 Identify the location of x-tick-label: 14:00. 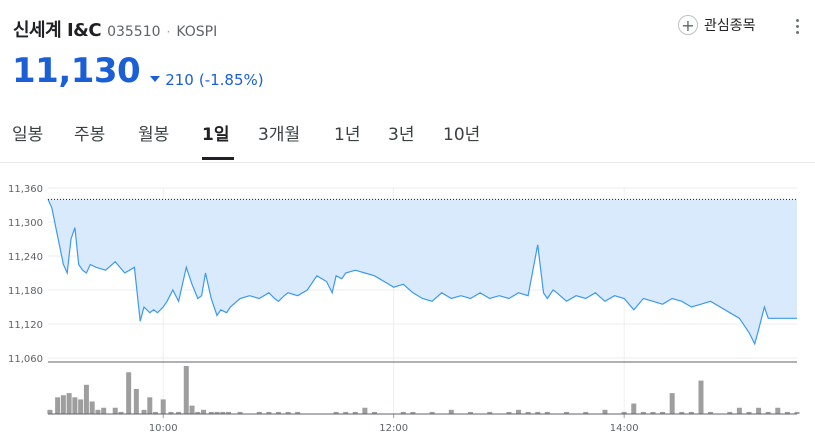
(624, 428).